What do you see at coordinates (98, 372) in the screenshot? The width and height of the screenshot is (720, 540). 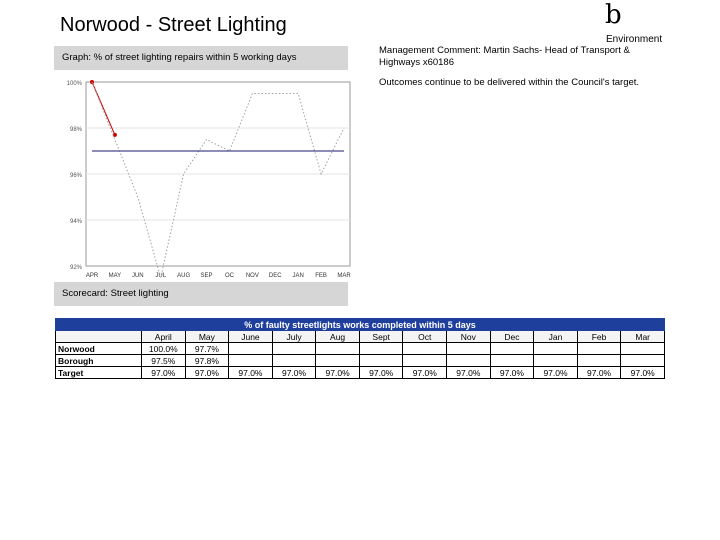 I see `row-label: Target` at bounding box center [98, 372].